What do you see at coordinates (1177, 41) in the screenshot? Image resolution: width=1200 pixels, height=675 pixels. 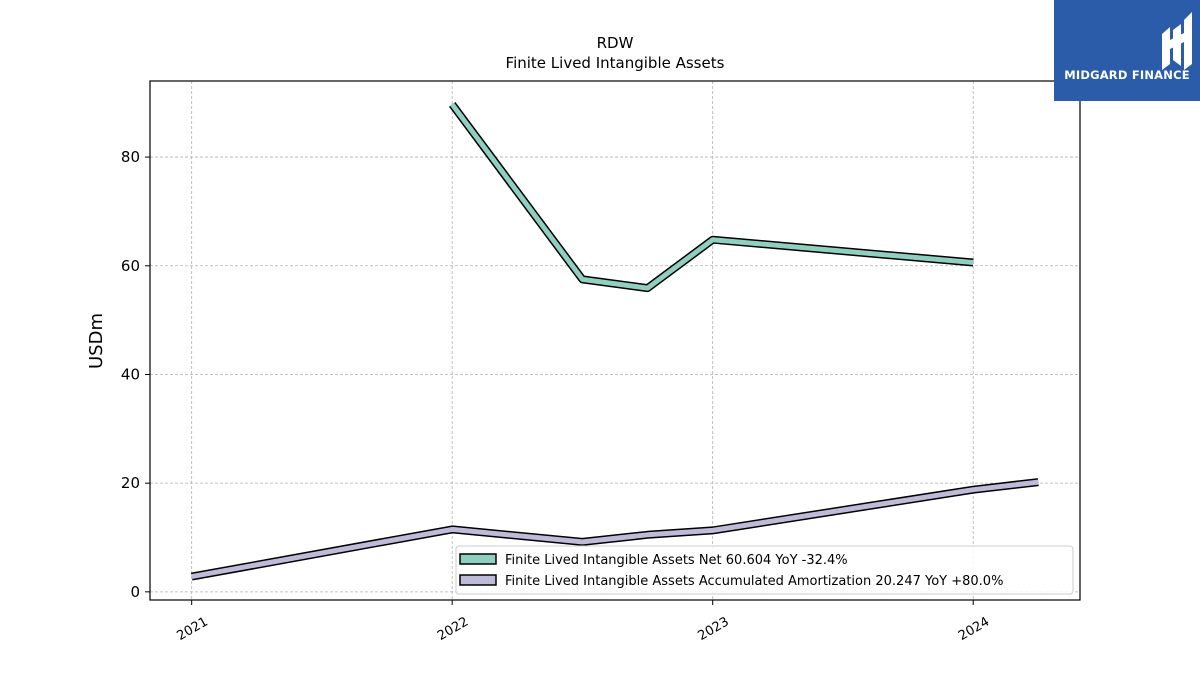 I see `brand-mark-icon` at bounding box center [1177, 41].